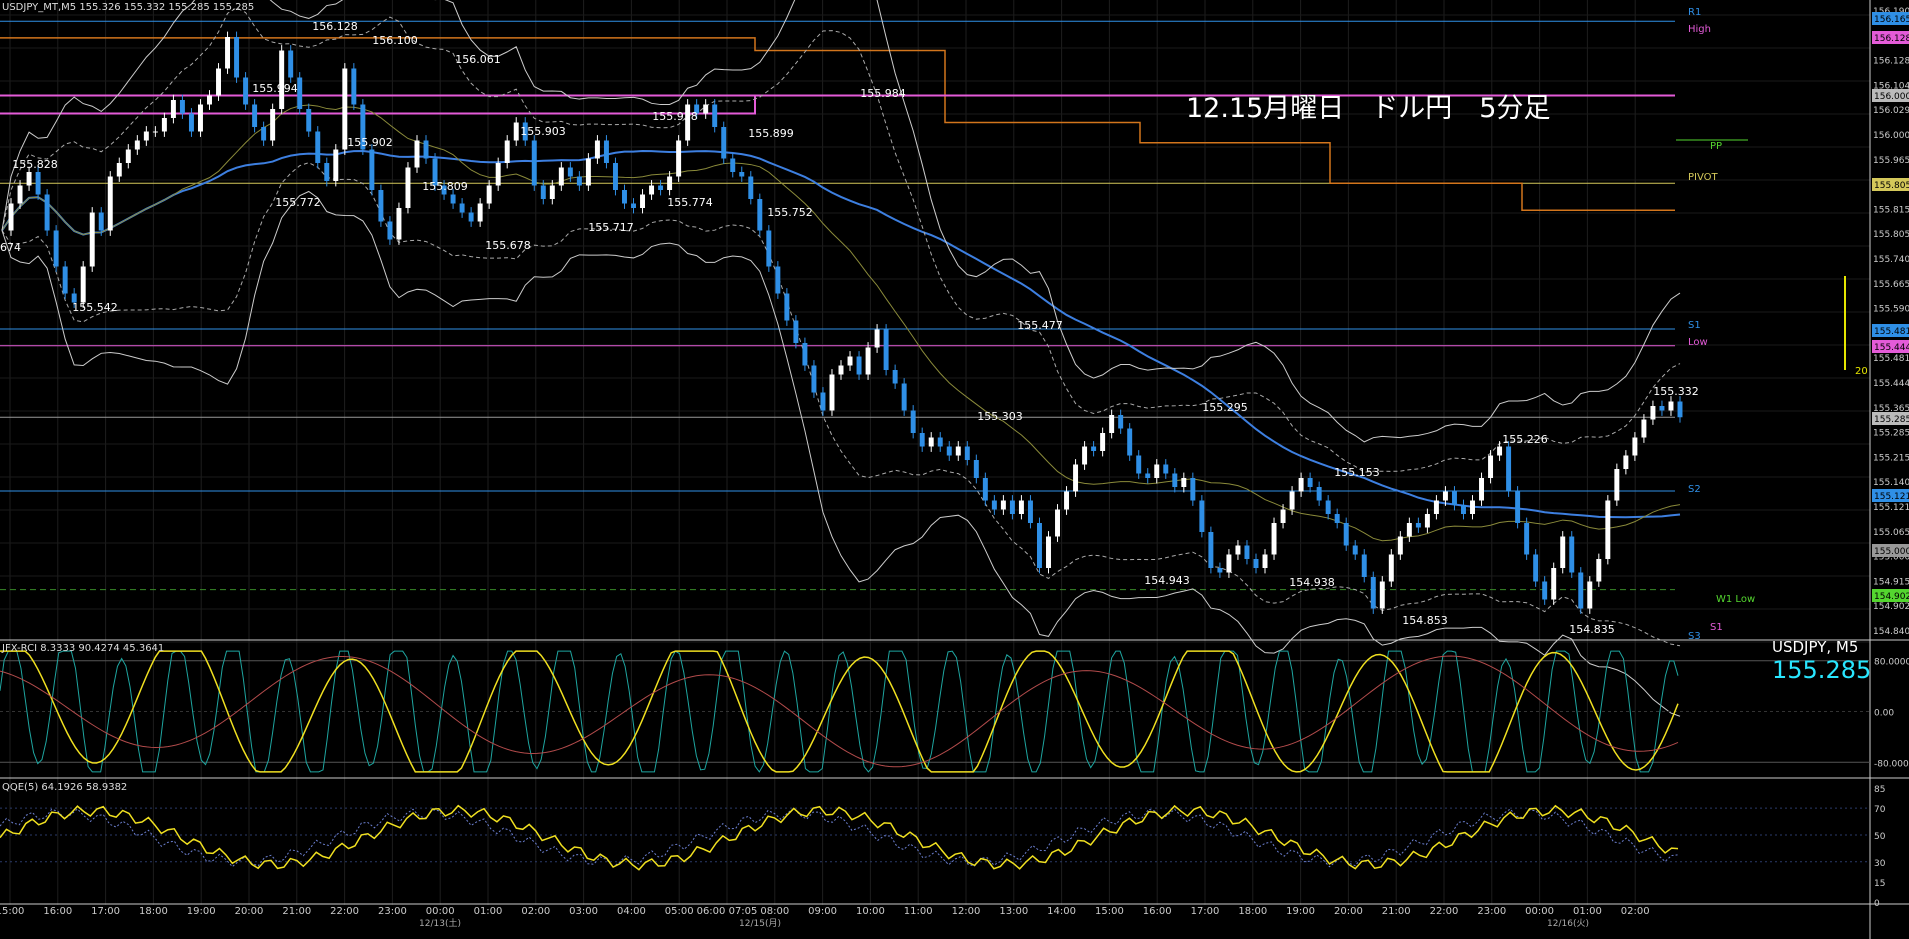 This screenshot has width=1909, height=939. I want to click on y-axis-label: 155.140, so click(1891, 483).